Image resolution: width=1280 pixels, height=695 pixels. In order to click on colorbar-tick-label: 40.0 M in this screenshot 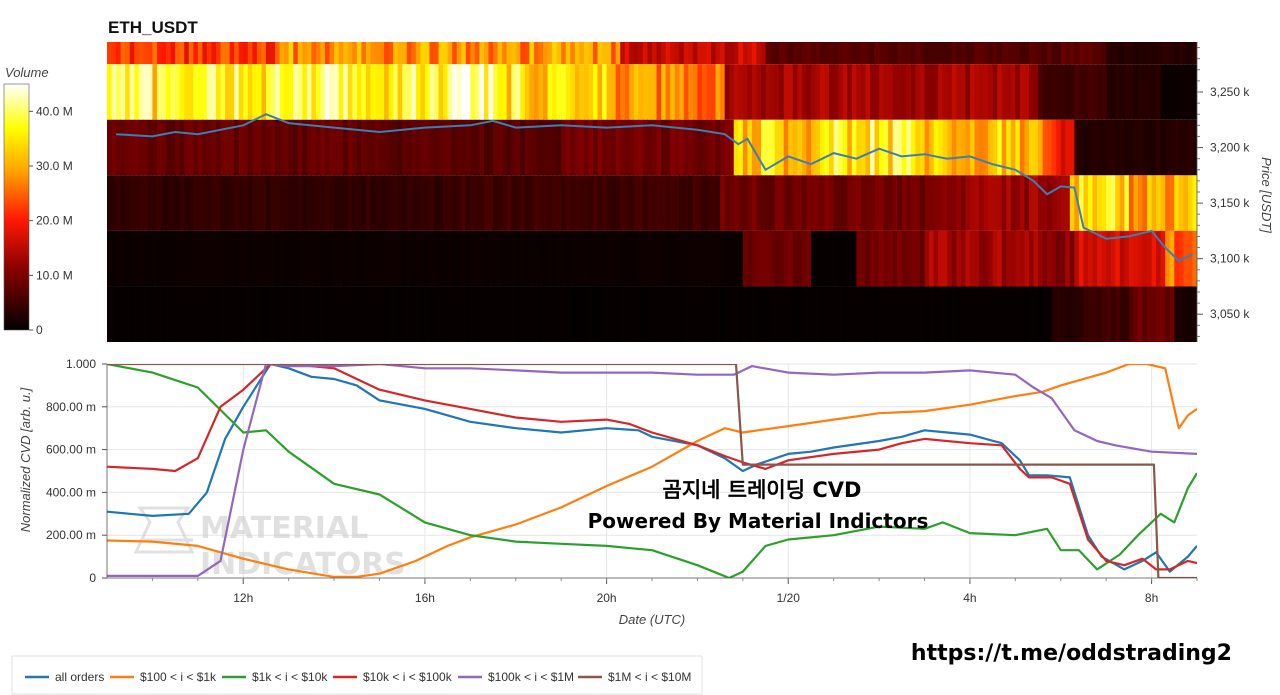, I will do `click(54, 111)`.